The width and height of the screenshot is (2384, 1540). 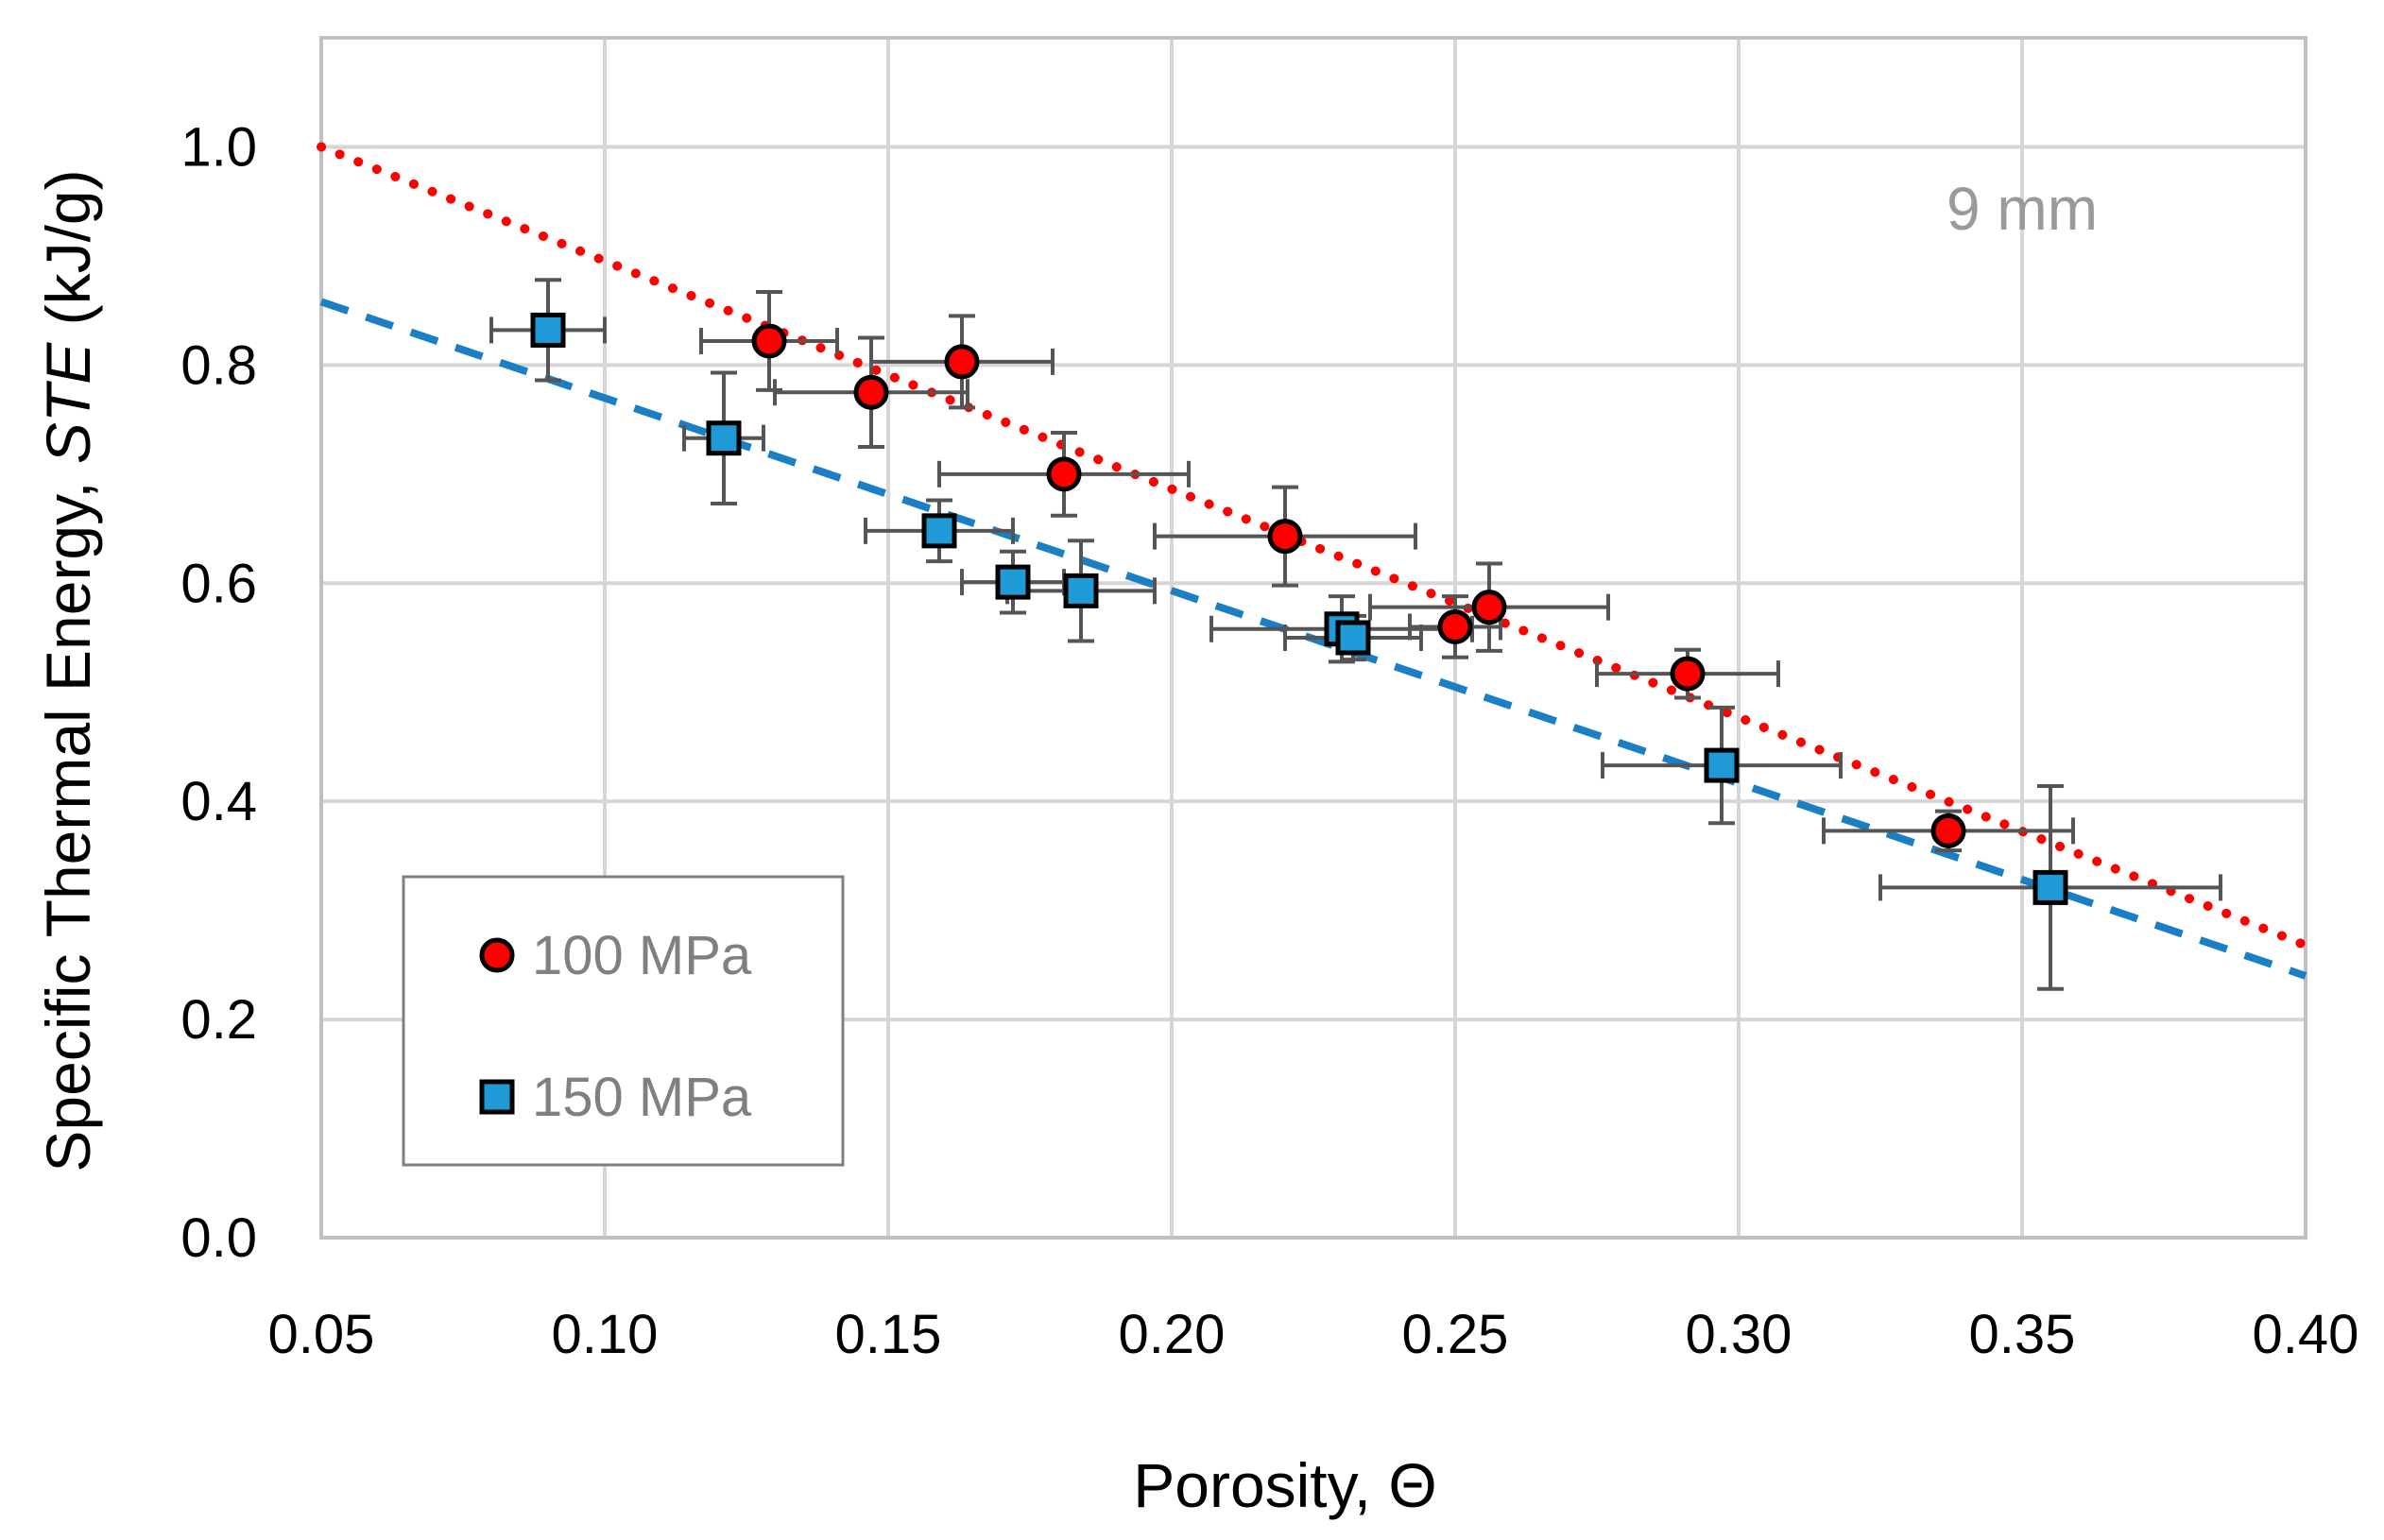 I want to click on y-tick-label: 0.0, so click(x=219, y=1238).